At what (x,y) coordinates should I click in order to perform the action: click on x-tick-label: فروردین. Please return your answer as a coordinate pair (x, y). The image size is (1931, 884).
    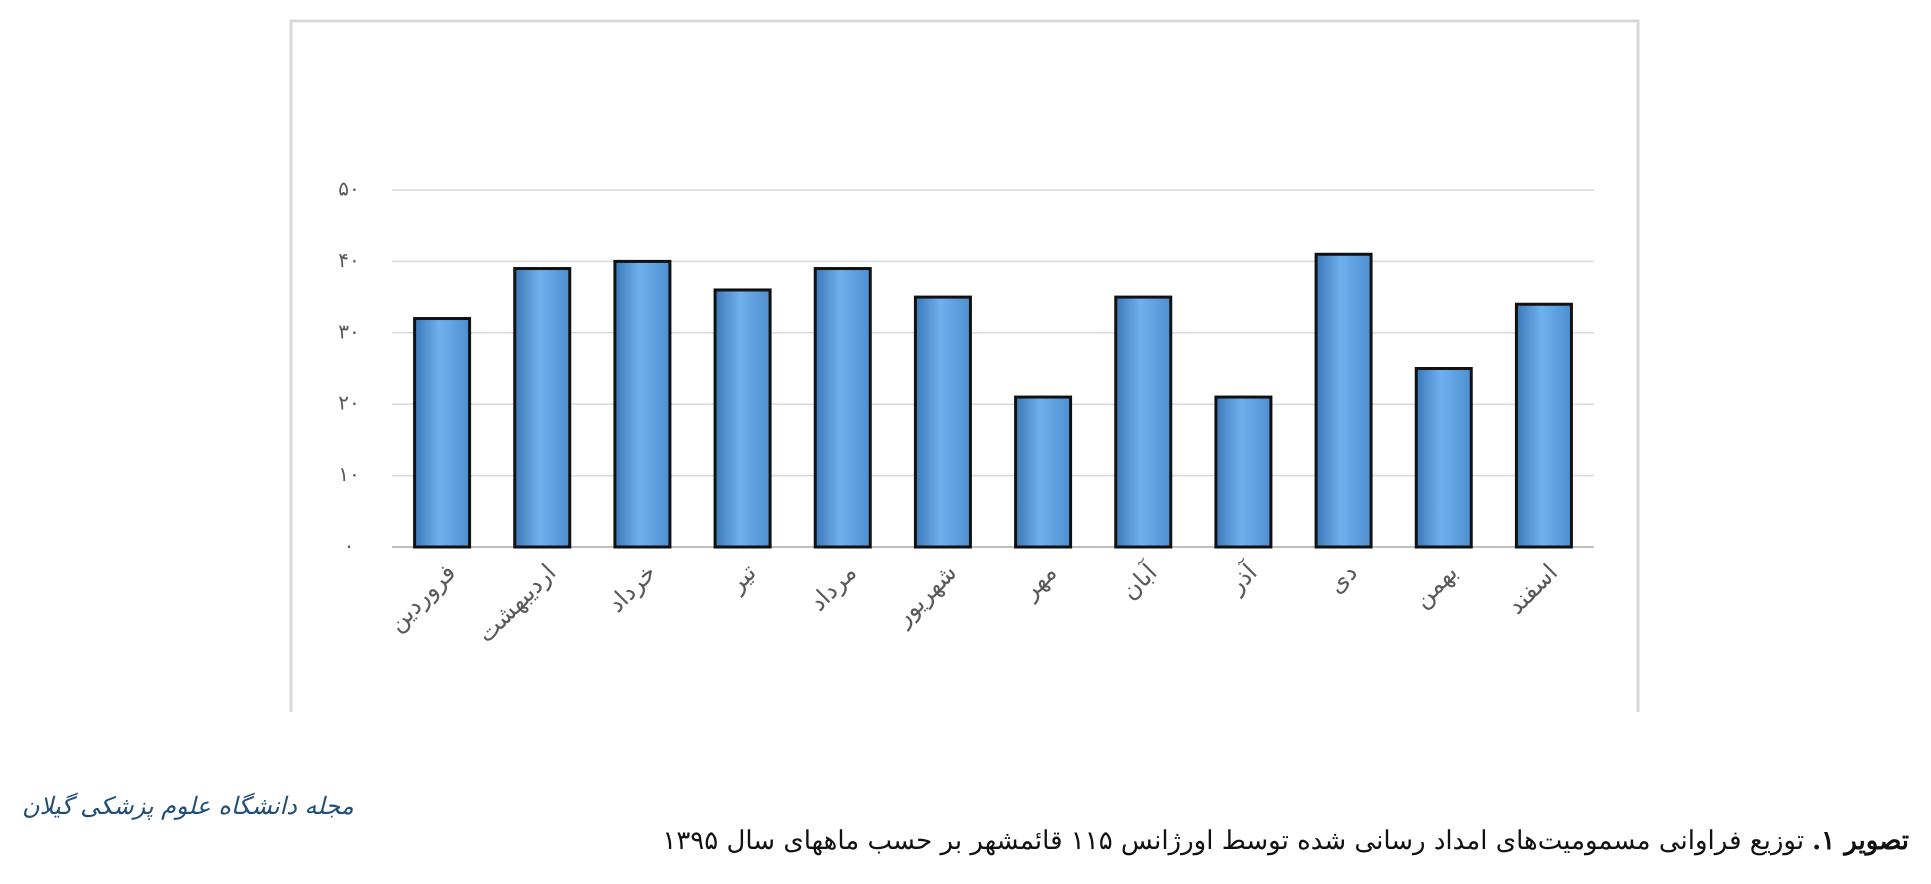
    Looking at the image, I should click on (421, 597).